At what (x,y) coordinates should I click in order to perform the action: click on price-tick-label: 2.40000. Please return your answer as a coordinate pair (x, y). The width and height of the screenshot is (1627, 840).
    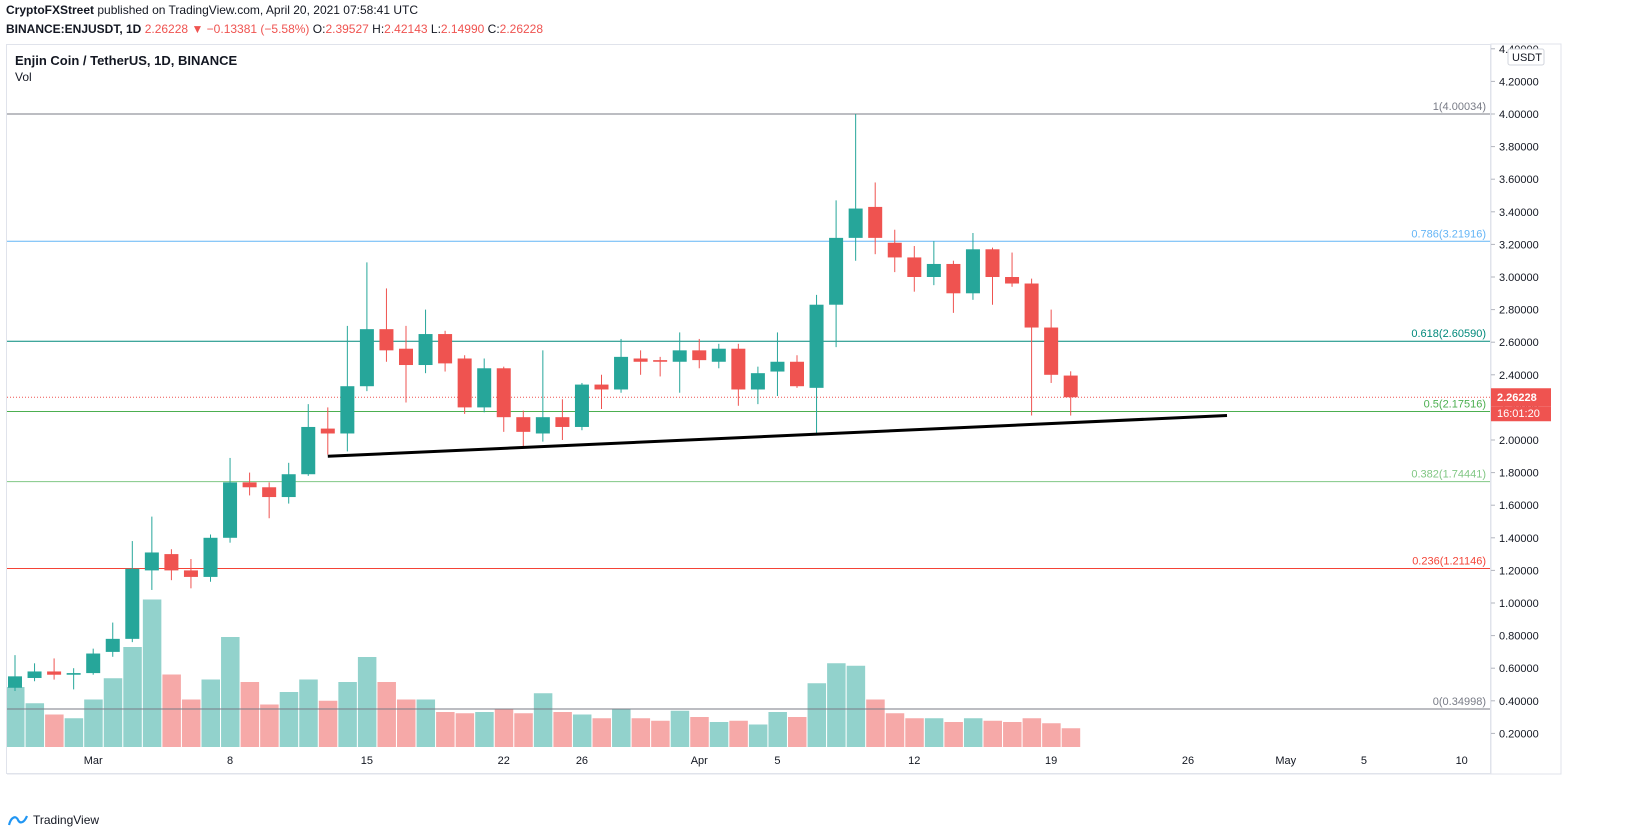
    Looking at the image, I should click on (1519, 376).